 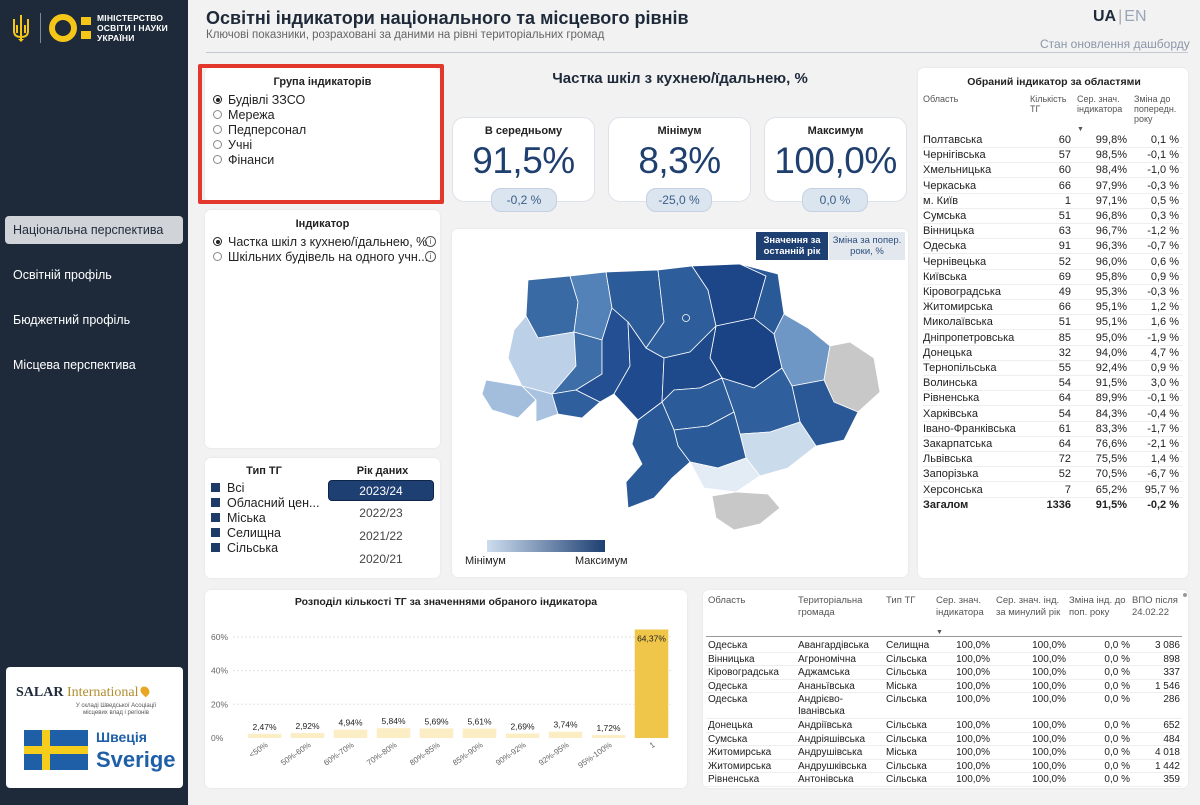 What do you see at coordinates (1053, 490) in the screenshot?
I see `table-row: Херсонська 7 65,2% 95,7 %` at bounding box center [1053, 490].